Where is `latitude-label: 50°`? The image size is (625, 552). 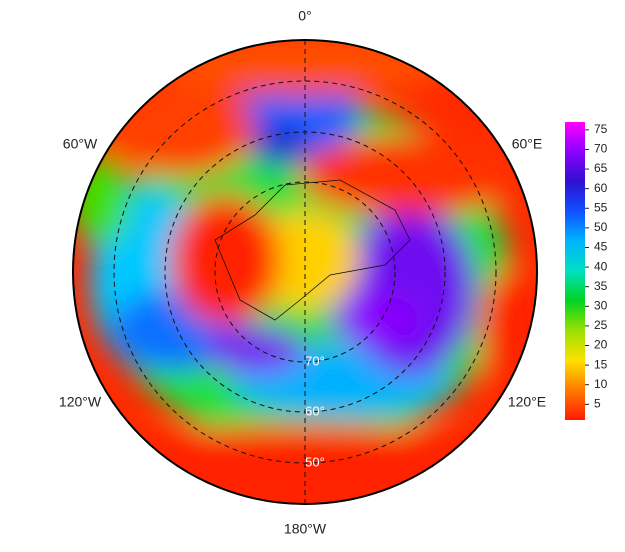
latitude-label: 50° is located at coordinates (315, 461).